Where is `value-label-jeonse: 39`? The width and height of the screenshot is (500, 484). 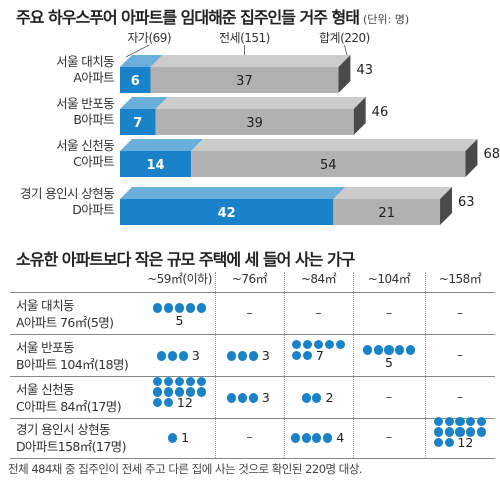
value-label-jeonse: 39 is located at coordinates (254, 123).